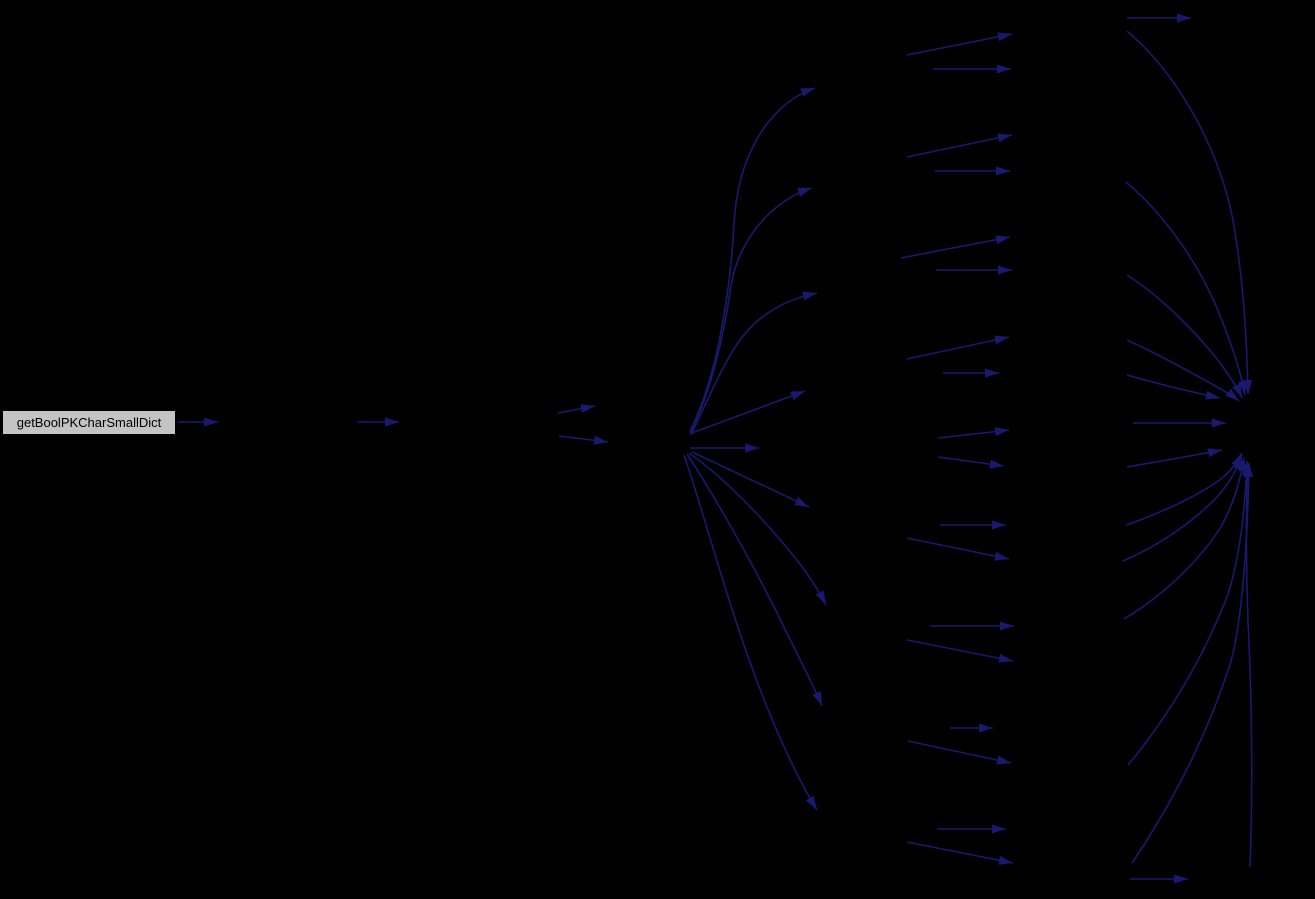 The image size is (1315, 899). I want to click on root-node-label: getBoolPKCharSmallDict, so click(89, 422).